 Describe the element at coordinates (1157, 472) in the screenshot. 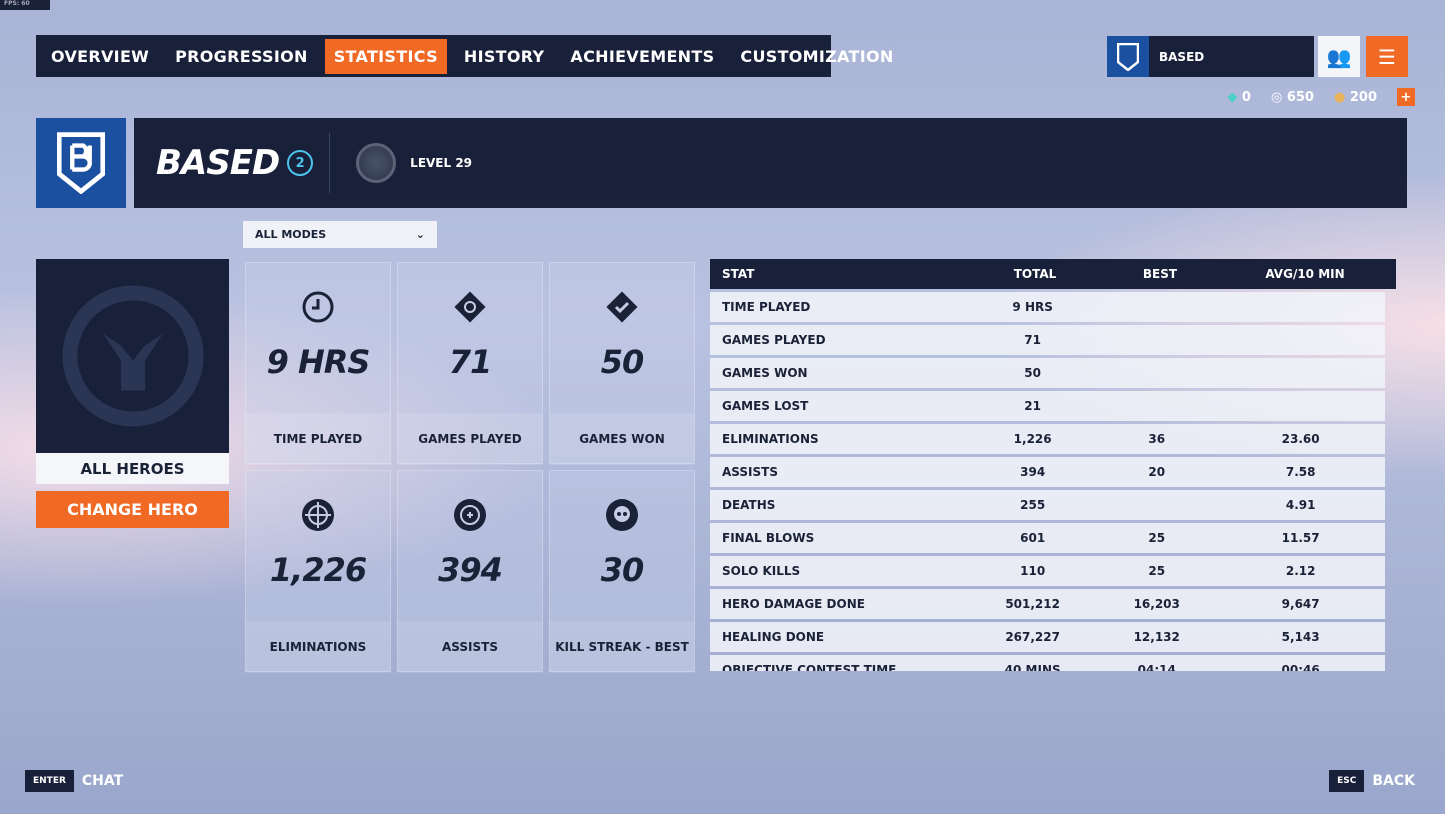

I see `table-cell: 20` at that location.